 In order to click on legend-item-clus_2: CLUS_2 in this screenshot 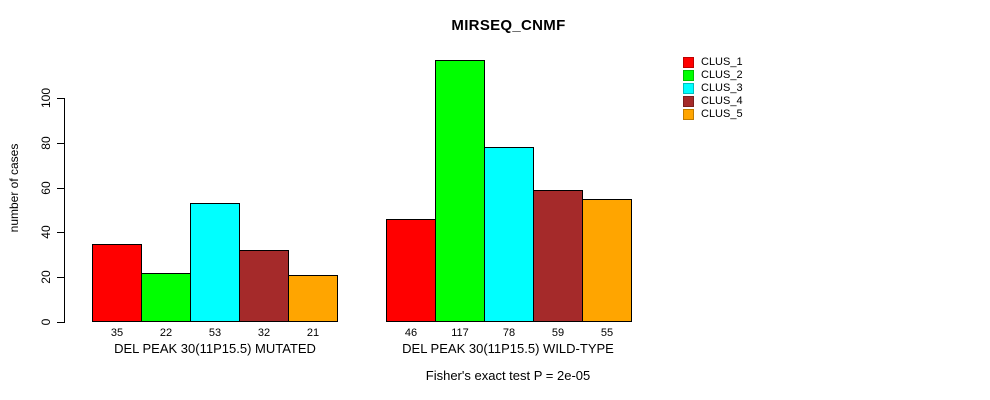, I will do `click(713, 75)`.